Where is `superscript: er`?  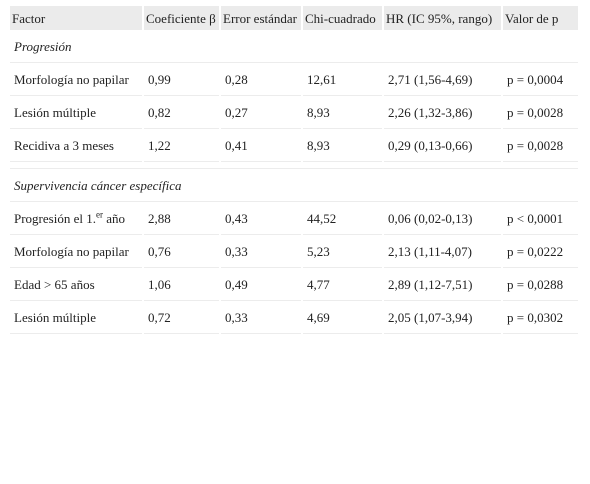
superscript: er is located at coordinates (99, 214).